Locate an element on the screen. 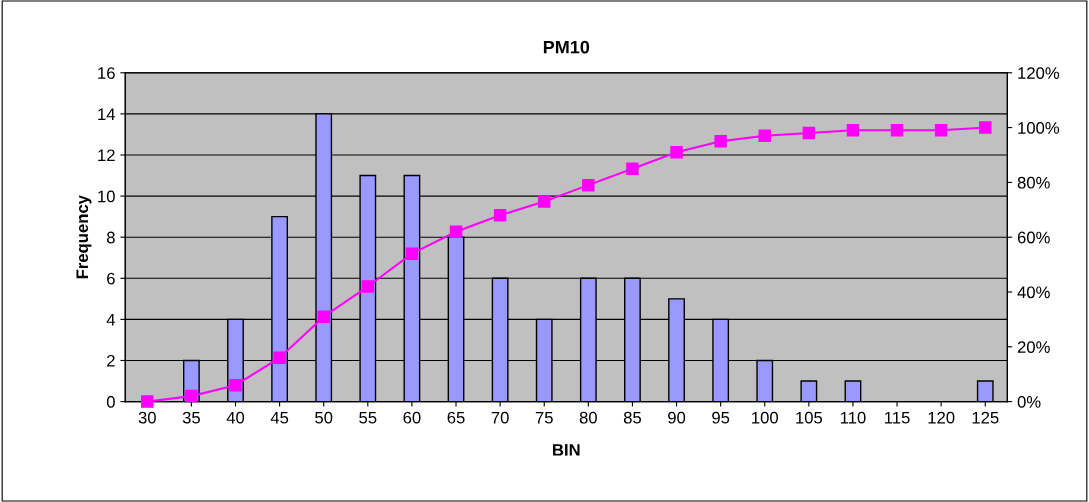 This screenshot has height=502, width=1089. x-tick-label: 35 is located at coordinates (191, 417).